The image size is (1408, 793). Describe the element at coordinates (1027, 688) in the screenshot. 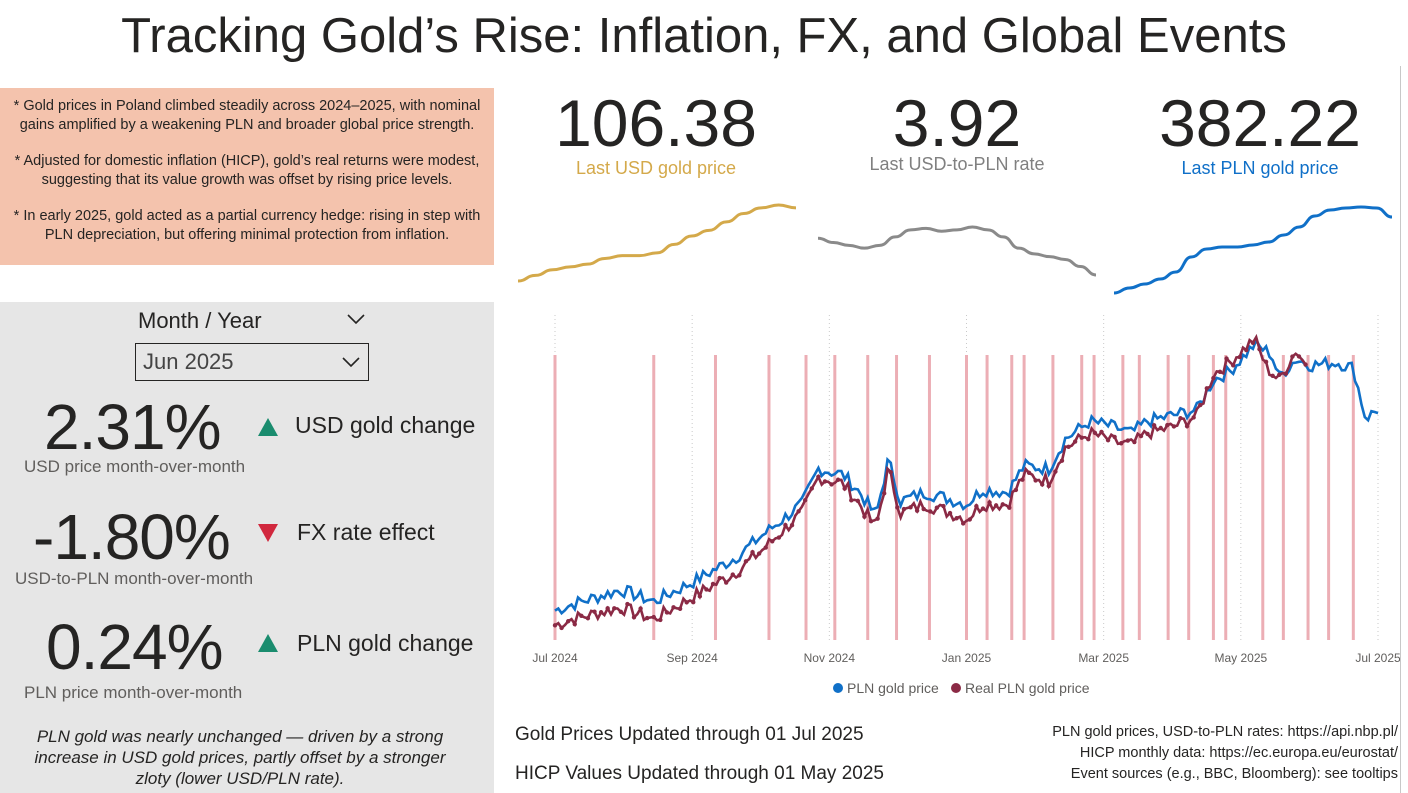

I see `legend-label: Real PLN gold price` at that location.